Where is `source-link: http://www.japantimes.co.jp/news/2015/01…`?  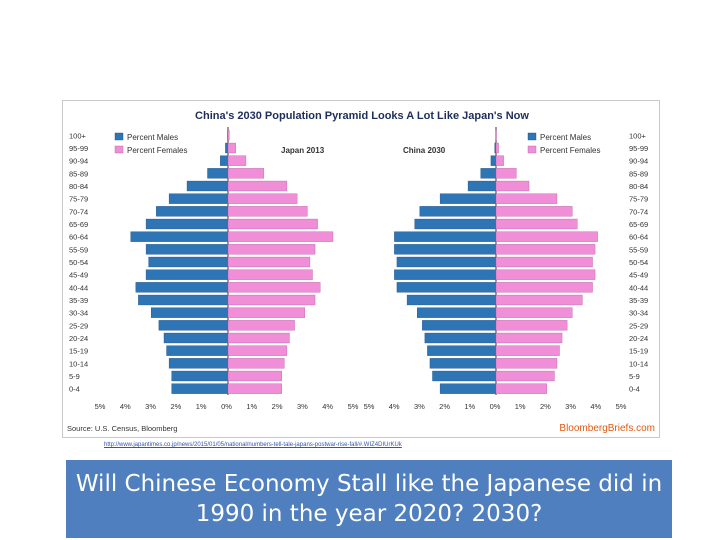 source-link: http://www.japantimes.co.jp/news/2015/01… is located at coordinates (253, 445).